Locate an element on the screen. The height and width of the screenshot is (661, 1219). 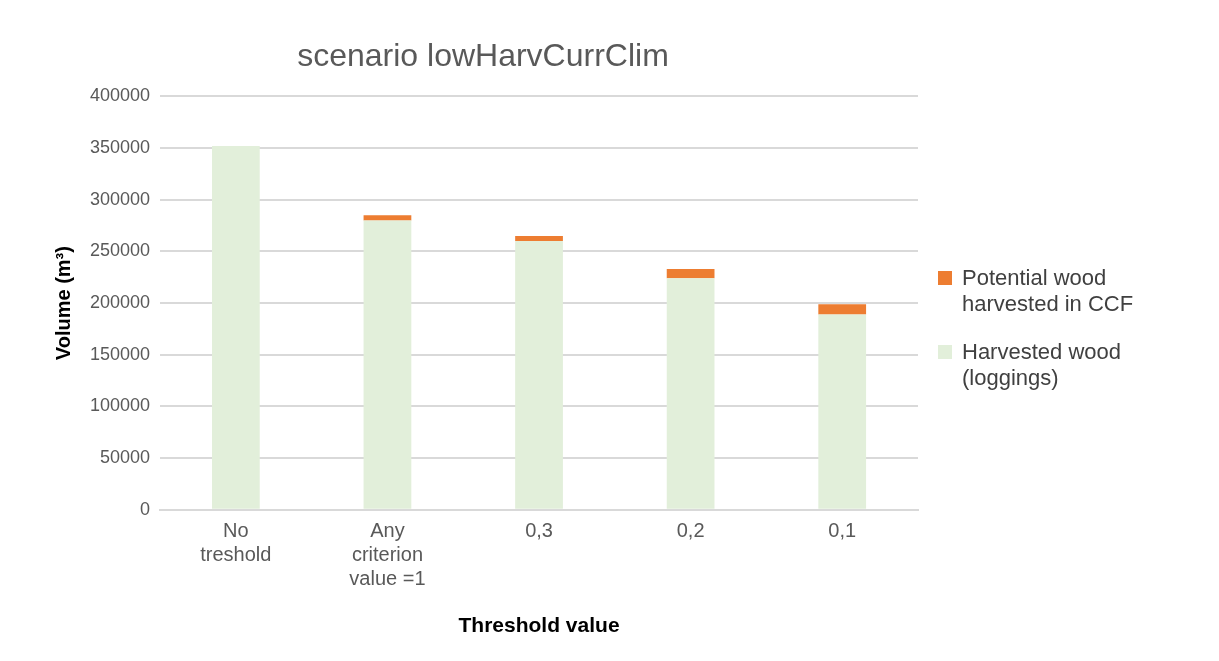
y-axis-title: Volume (m³) is located at coordinates (62, 303).